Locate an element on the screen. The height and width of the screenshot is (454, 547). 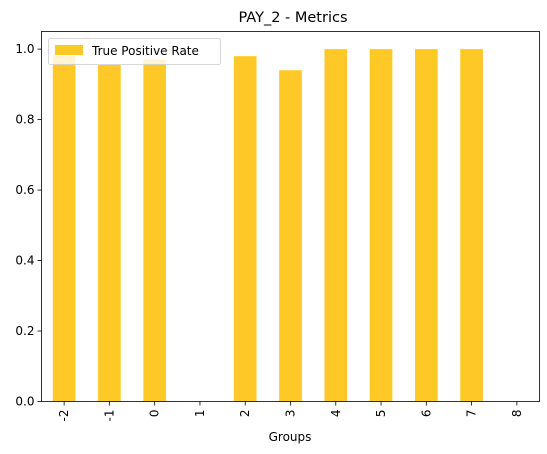
x-tick-label: 3 is located at coordinates (291, 414).